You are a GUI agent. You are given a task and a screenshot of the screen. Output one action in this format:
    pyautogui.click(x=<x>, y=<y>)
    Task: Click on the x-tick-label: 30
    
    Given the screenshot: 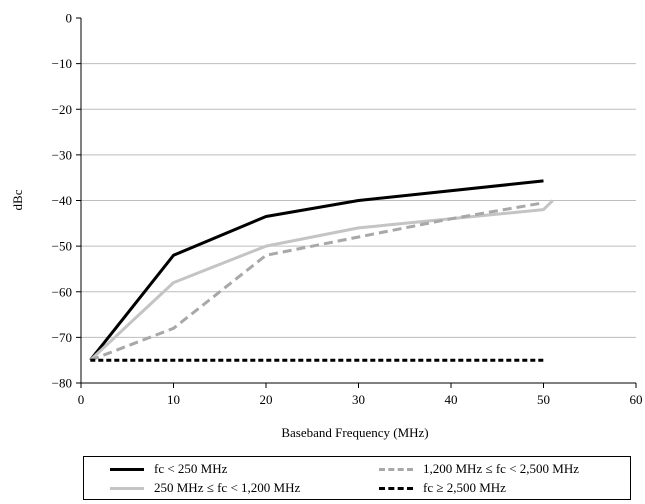 What is the action you would take?
    pyautogui.click(x=358, y=399)
    